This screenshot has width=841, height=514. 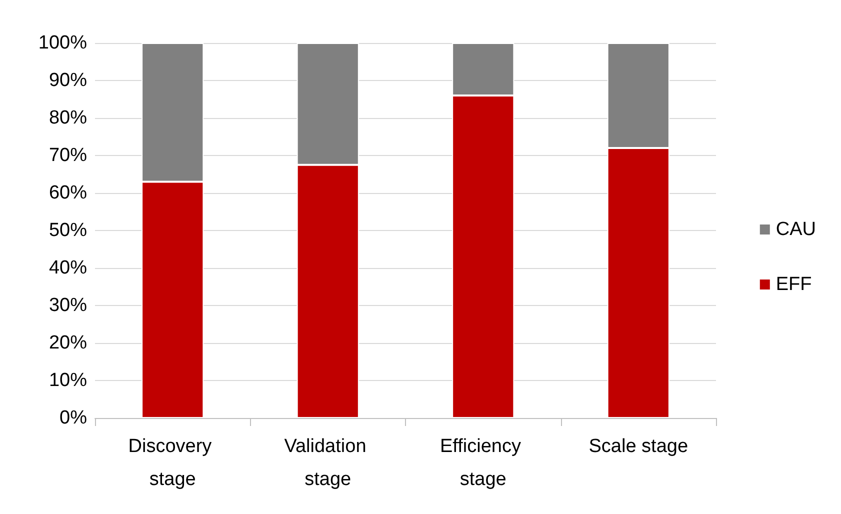 What do you see at coordinates (638, 446) in the screenshot?
I see `x-tick-label: Scale stage` at bounding box center [638, 446].